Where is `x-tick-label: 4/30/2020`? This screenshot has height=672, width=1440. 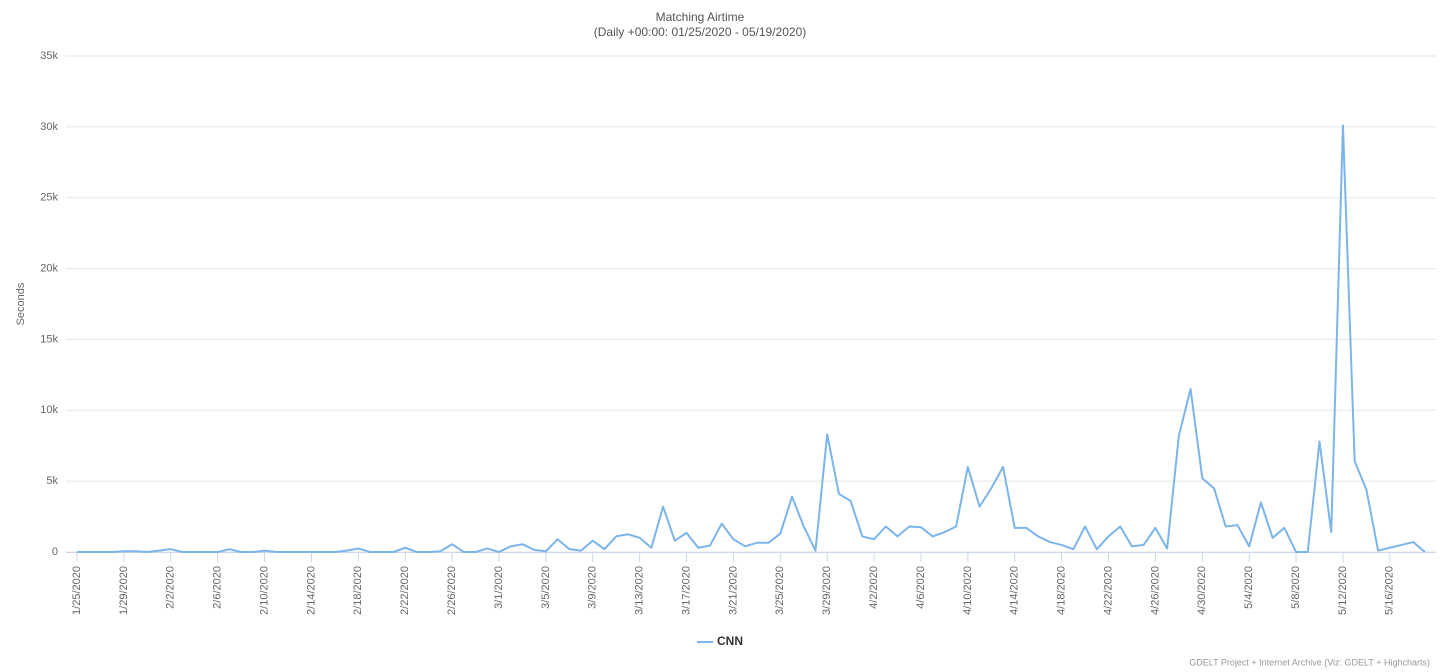 x-tick-label: 4/30/2020 is located at coordinates (1202, 590).